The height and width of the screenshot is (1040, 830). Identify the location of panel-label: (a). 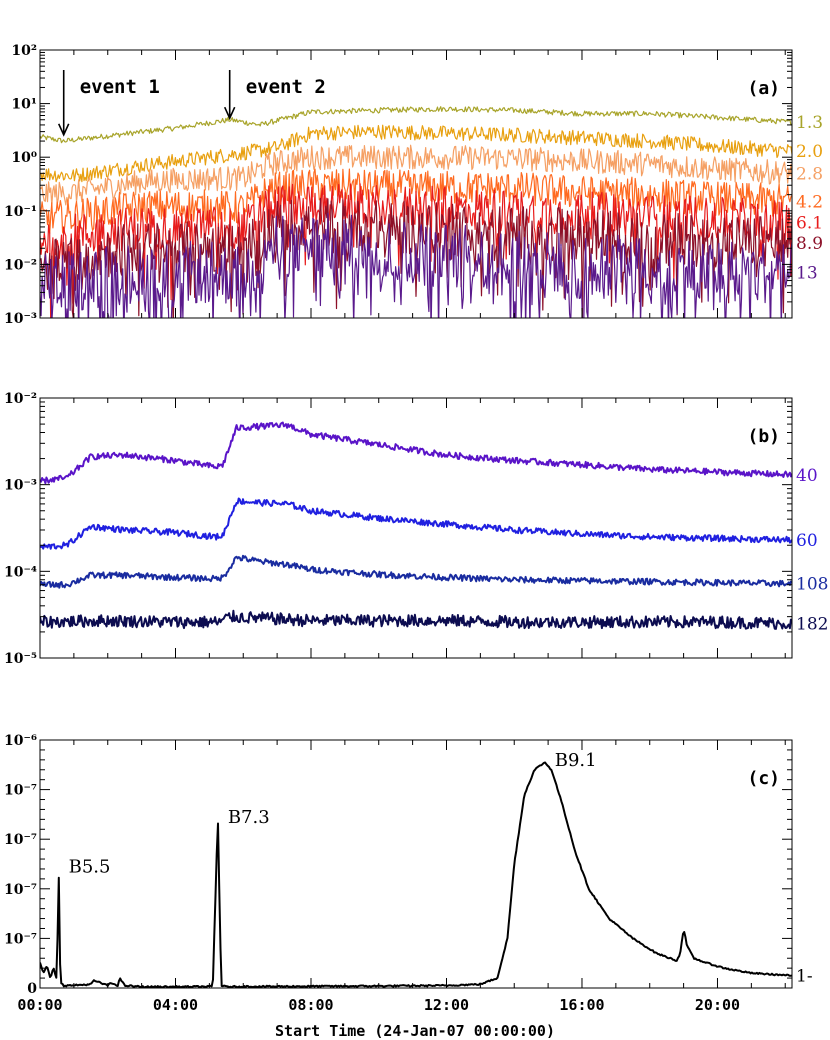
(763, 88).